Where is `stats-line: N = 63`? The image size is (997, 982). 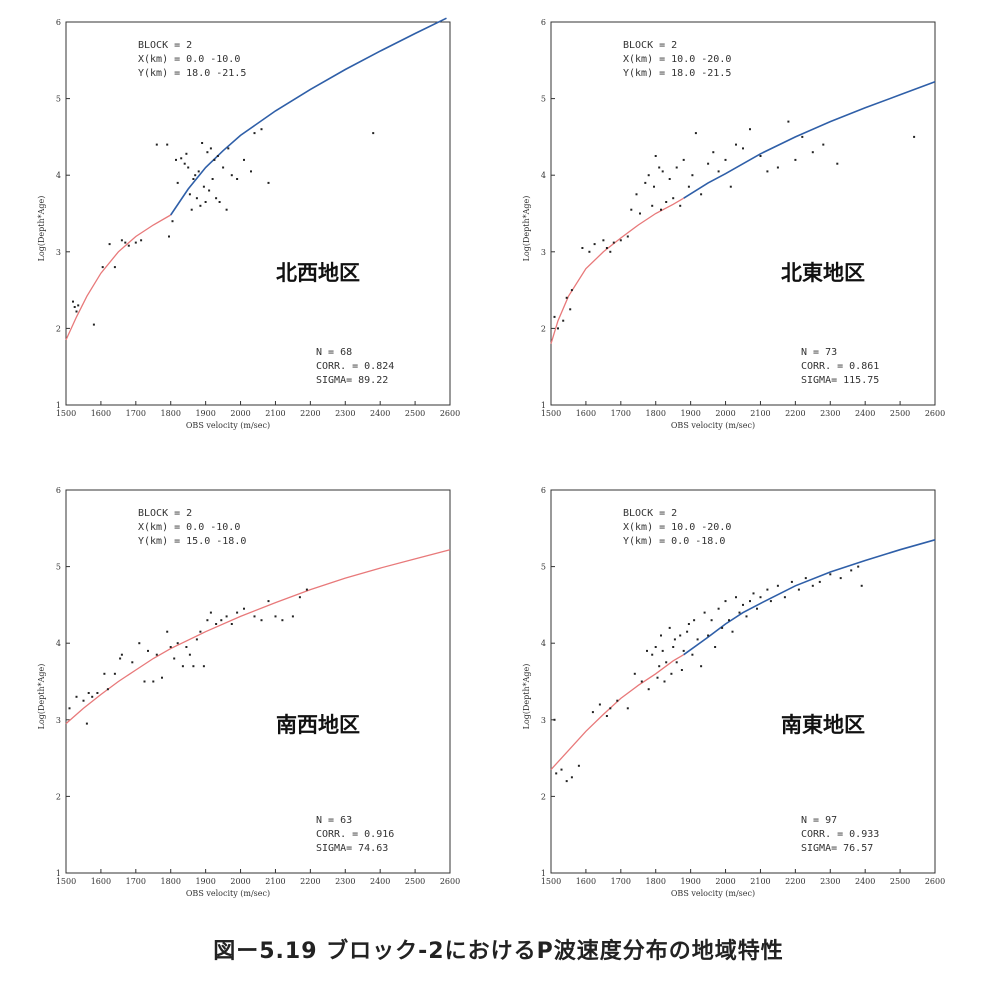
stats-line: N = 63 is located at coordinates (334, 820).